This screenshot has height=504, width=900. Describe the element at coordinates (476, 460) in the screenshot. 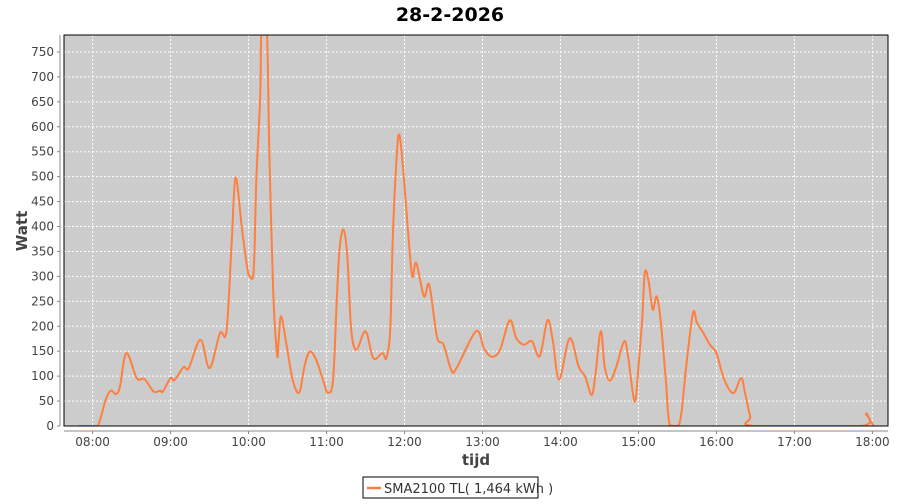

I see `x-axis-label: tijd` at that location.